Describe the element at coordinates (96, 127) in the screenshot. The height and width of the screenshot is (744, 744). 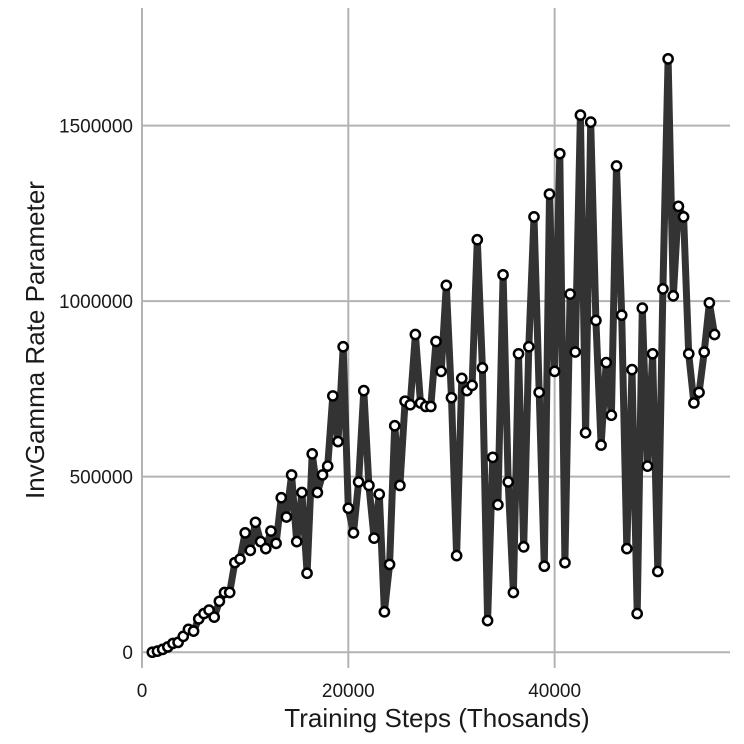
I see `y-tick-label: 1500000` at that location.